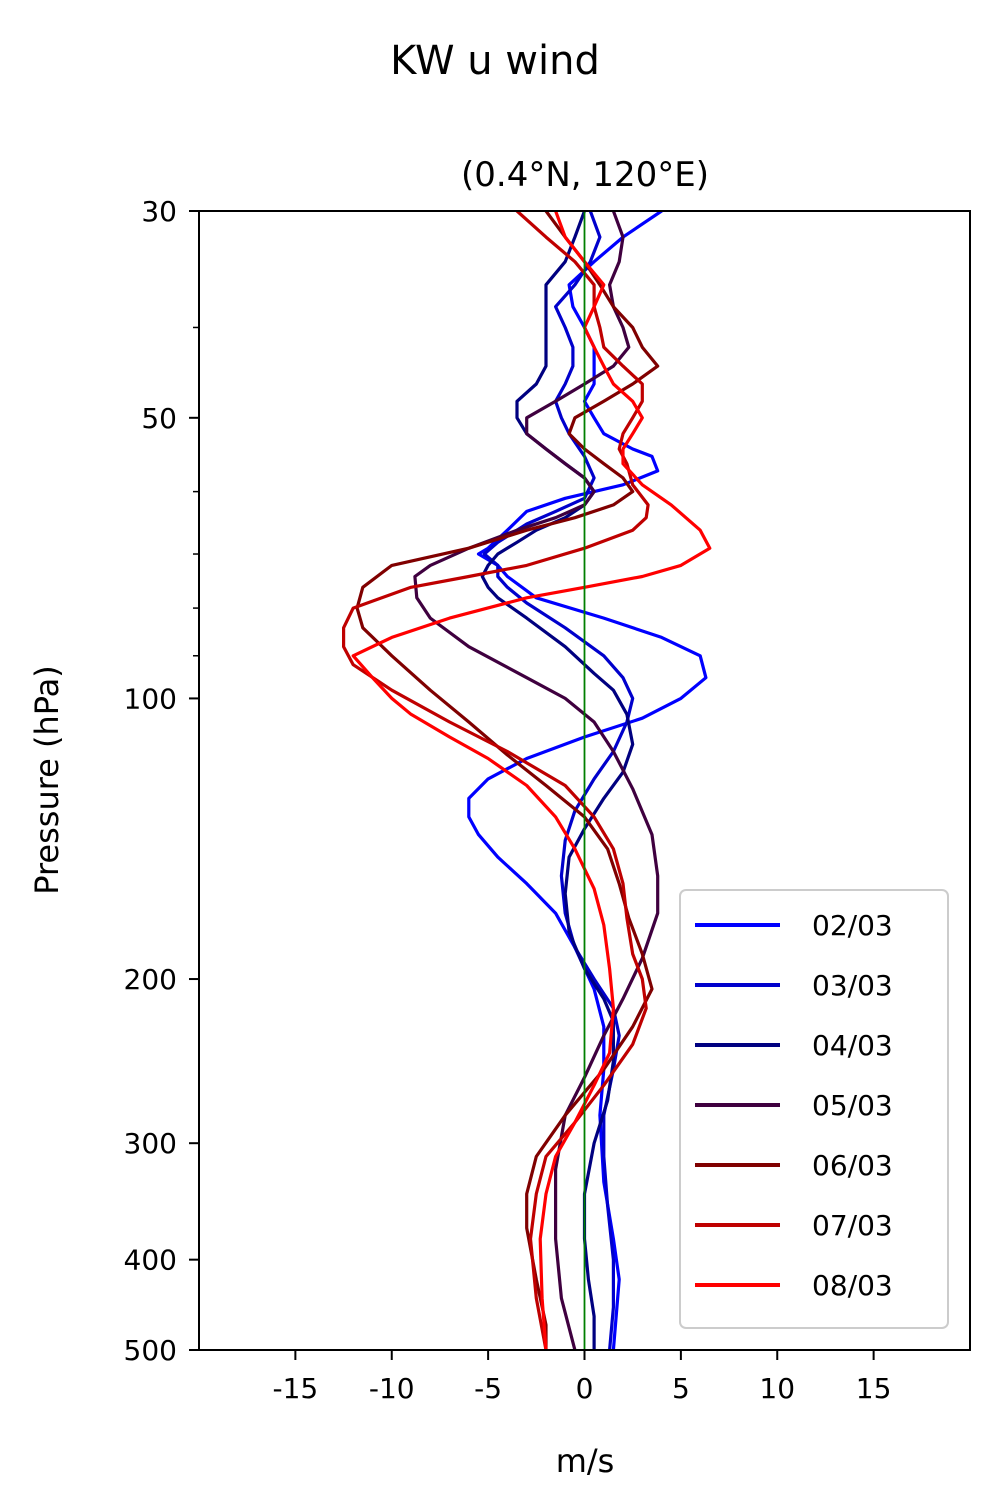  Describe the element at coordinates (852, 985) in the screenshot. I see `legend-label: 03/03` at that location.